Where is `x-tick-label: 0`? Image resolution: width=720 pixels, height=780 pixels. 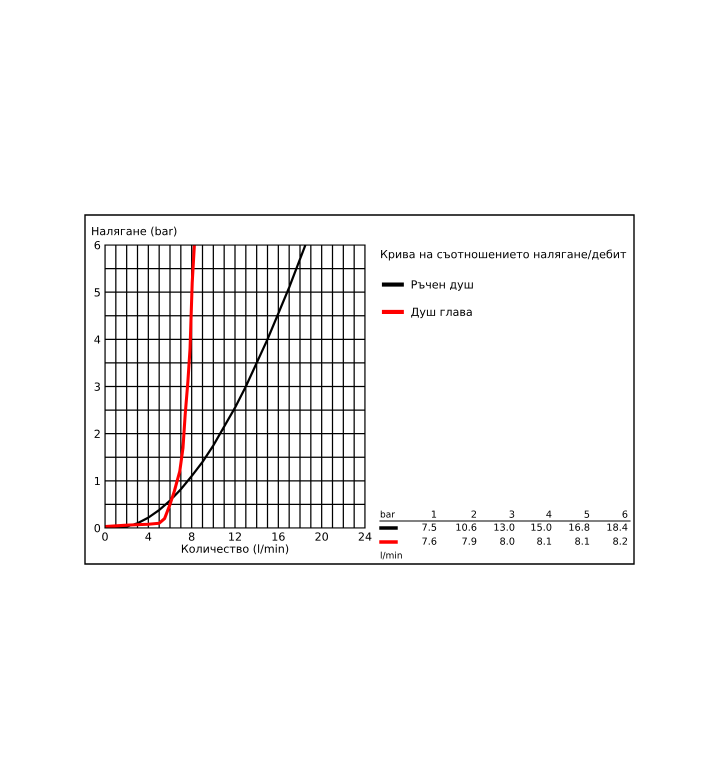 x-tick-label: 0 is located at coordinates (105, 536).